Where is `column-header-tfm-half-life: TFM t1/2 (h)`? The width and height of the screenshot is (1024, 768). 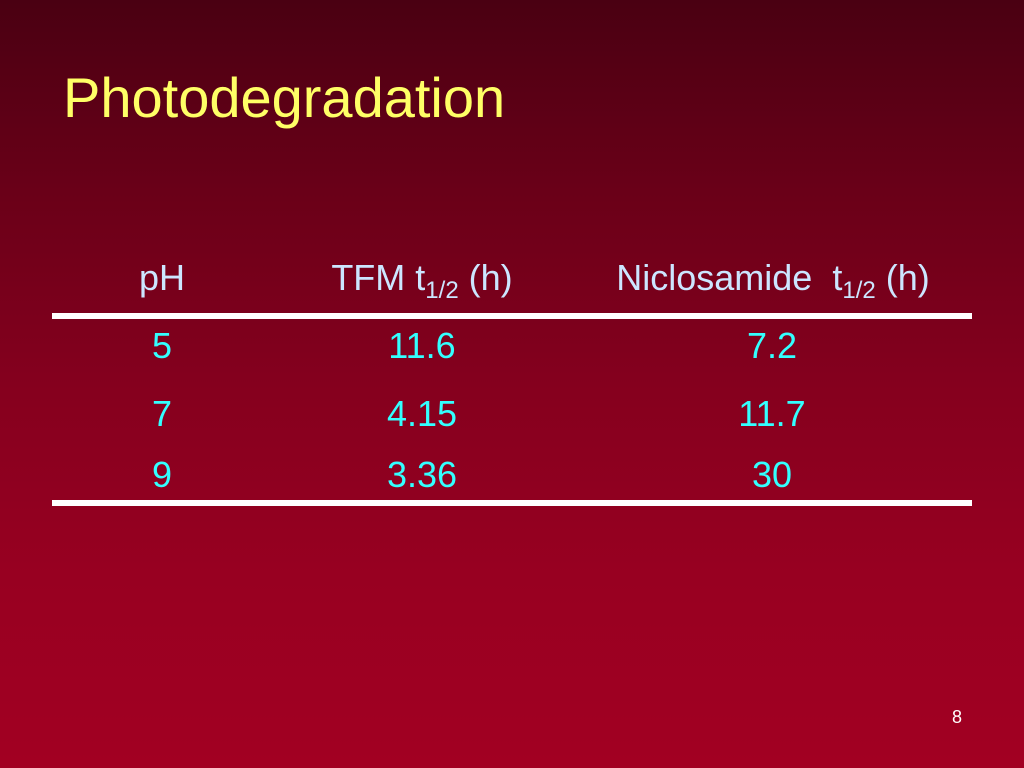
column-header-tfm-half-life: TFM t1/2 (h) is located at coordinates (422, 279).